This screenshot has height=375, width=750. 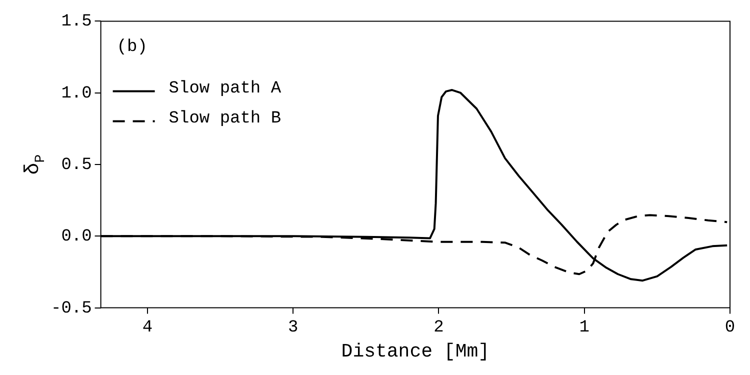 What do you see at coordinates (225, 119) in the screenshot?
I see `legend-label: Slow path B` at bounding box center [225, 119].